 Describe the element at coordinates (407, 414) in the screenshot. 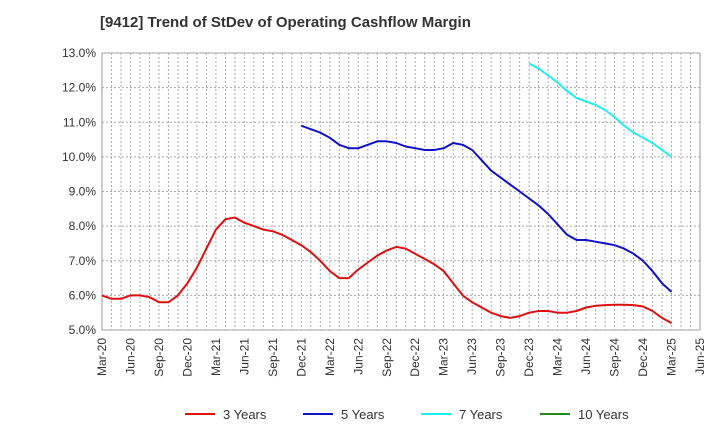

I see `legend: 3 Years 5 Years 7 Years 10 Years` at that location.